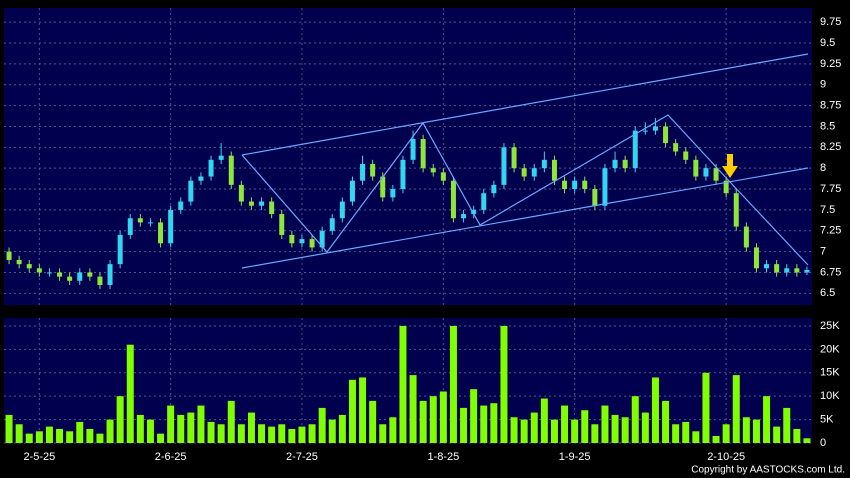  I want to click on x-tick-label: 2-7-25, so click(302, 457).